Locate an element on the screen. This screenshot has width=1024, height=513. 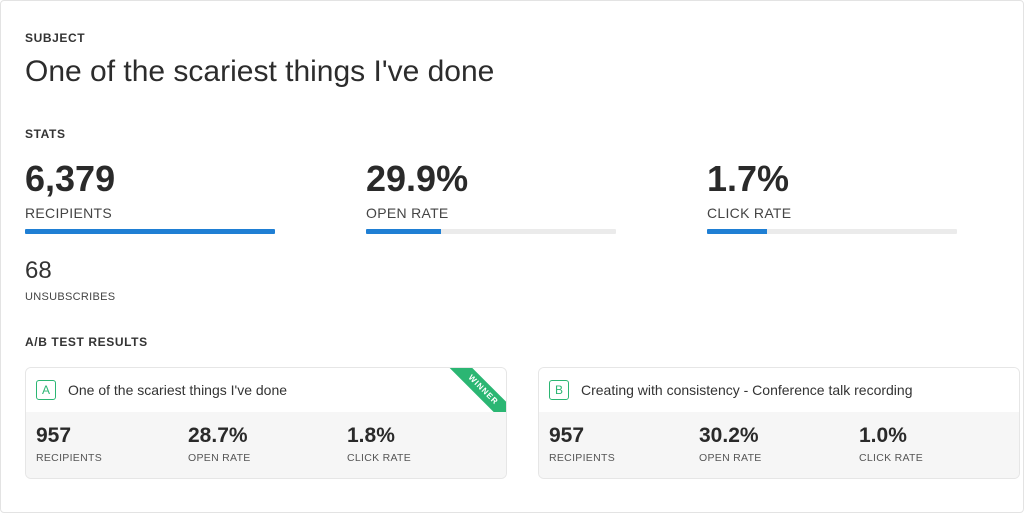
variant-stat-click-rate: 1.8% CLICK RATE is located at coordinates (379, 444).